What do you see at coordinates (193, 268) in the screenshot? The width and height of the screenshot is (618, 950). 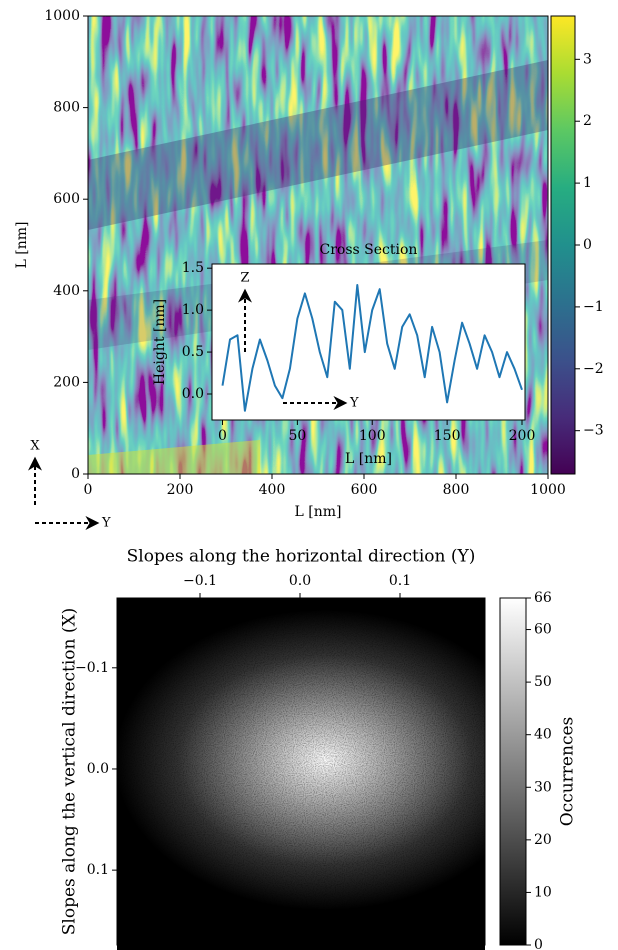 I see `y-tick-label: 1.5` at bounding box center [193, 268].